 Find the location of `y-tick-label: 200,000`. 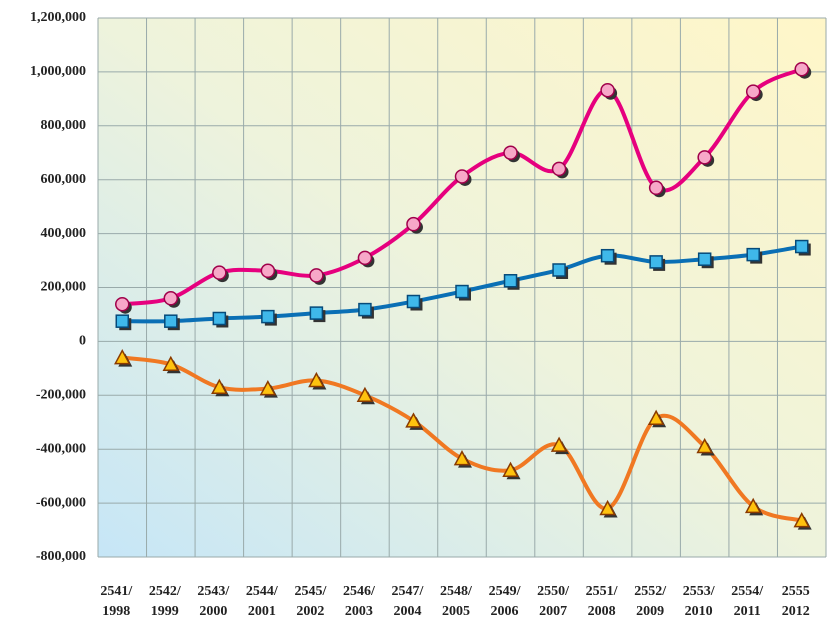

y-tick-label: 200,000 is located at coordinates (64, 287).